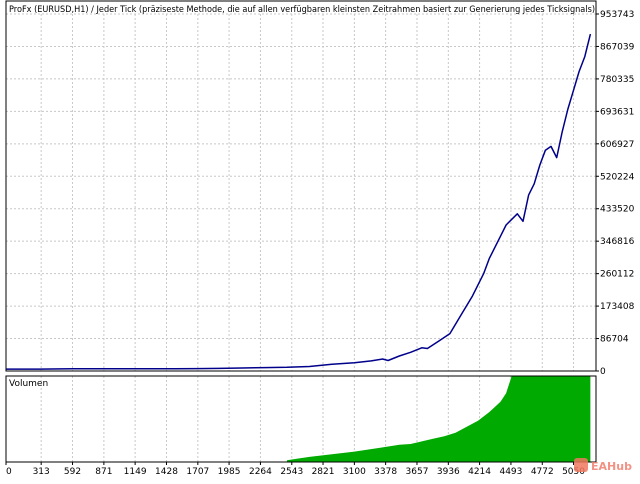  What do you see at coordinates (617, 15) in the screenshot?
I see `y-tick-label: 953743` at bounding box center [617, 15].